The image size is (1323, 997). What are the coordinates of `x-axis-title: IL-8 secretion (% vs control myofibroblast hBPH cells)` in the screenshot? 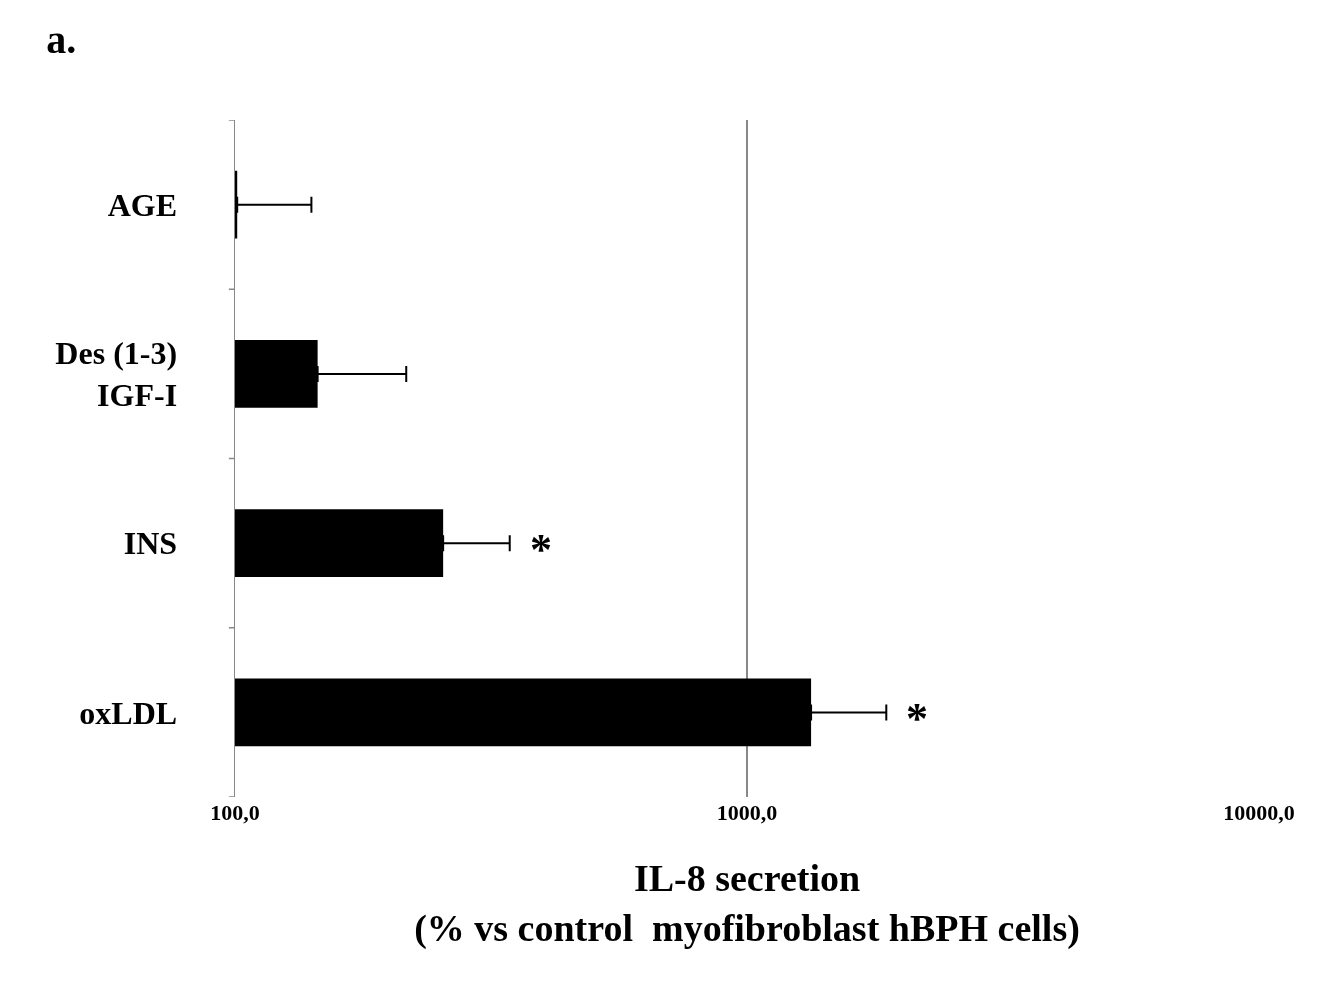 It's located at (747, 903).